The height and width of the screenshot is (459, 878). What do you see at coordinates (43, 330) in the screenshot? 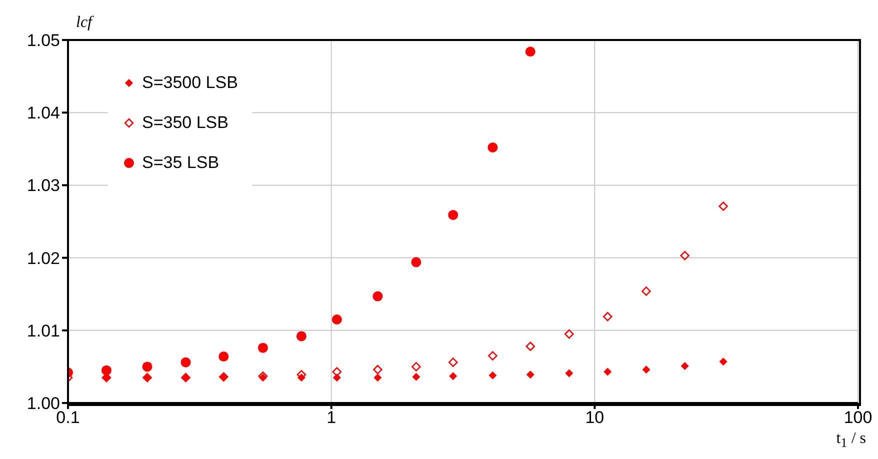
I see `y-tick-label: 1.01` at bounding box center [43, 330].